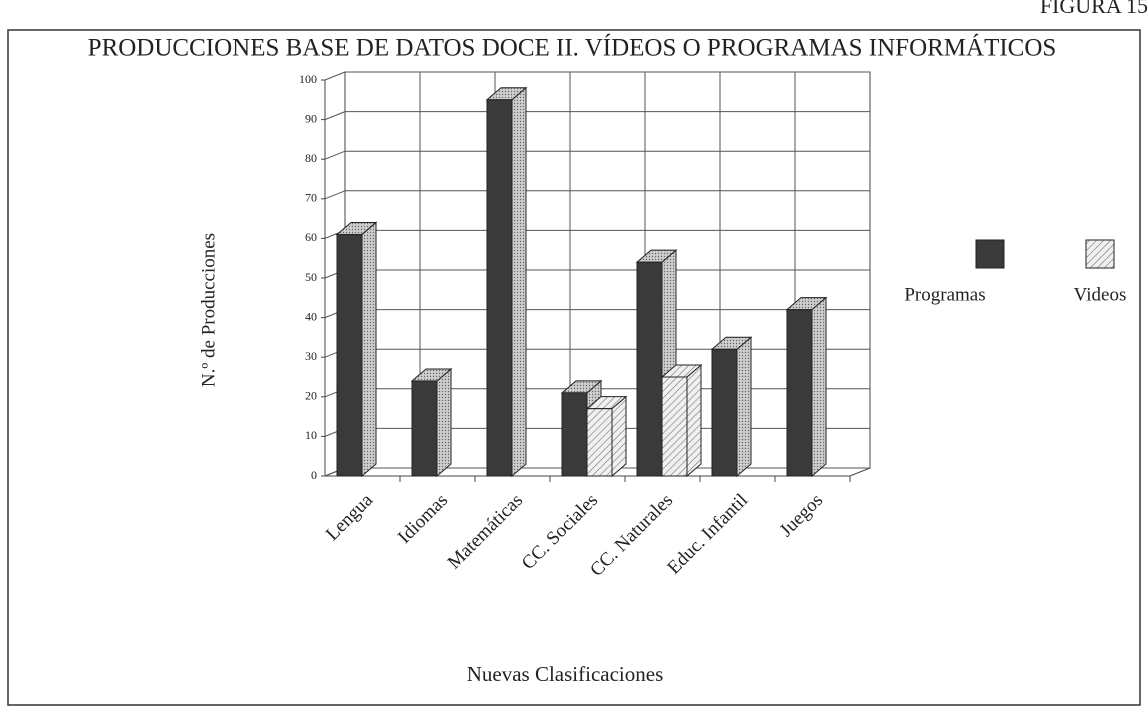  Describe the element at coordinates (311, 198) in the screenshot. I see `y-tick-label: 70` at that location.